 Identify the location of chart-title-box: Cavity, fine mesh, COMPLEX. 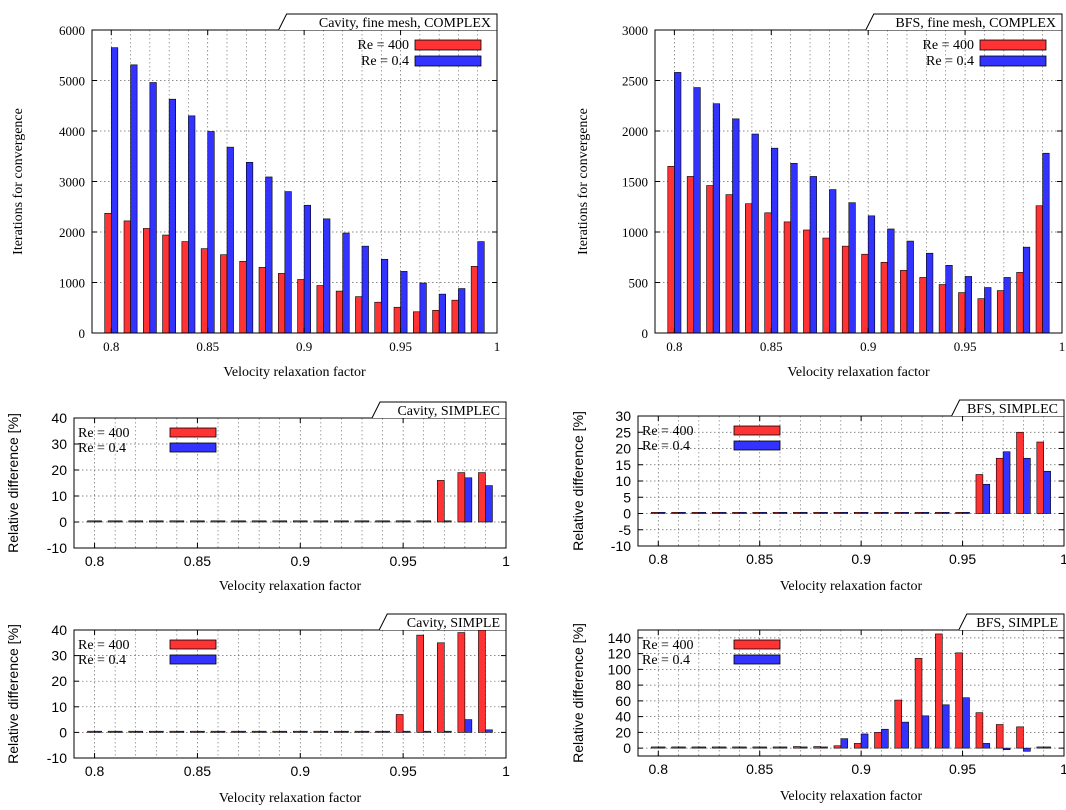
(388, 22).